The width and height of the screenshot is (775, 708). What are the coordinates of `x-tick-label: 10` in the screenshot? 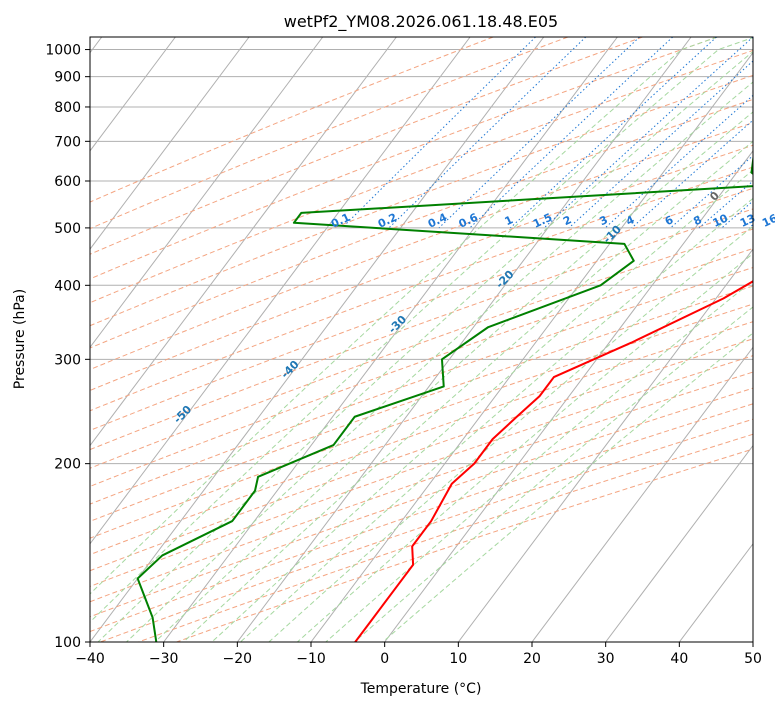 It's located at (458, 659).